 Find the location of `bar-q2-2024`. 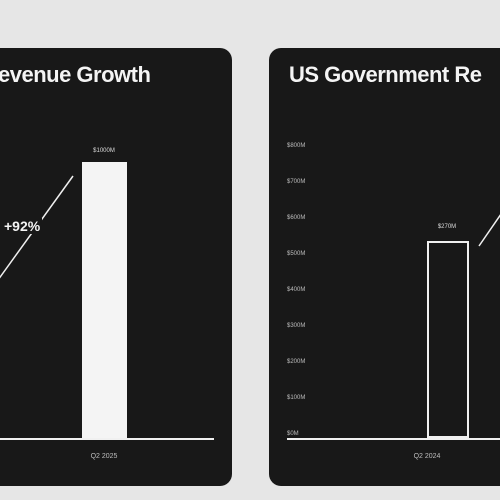

bar-q2-2024 is located at coordinates (448, 339).